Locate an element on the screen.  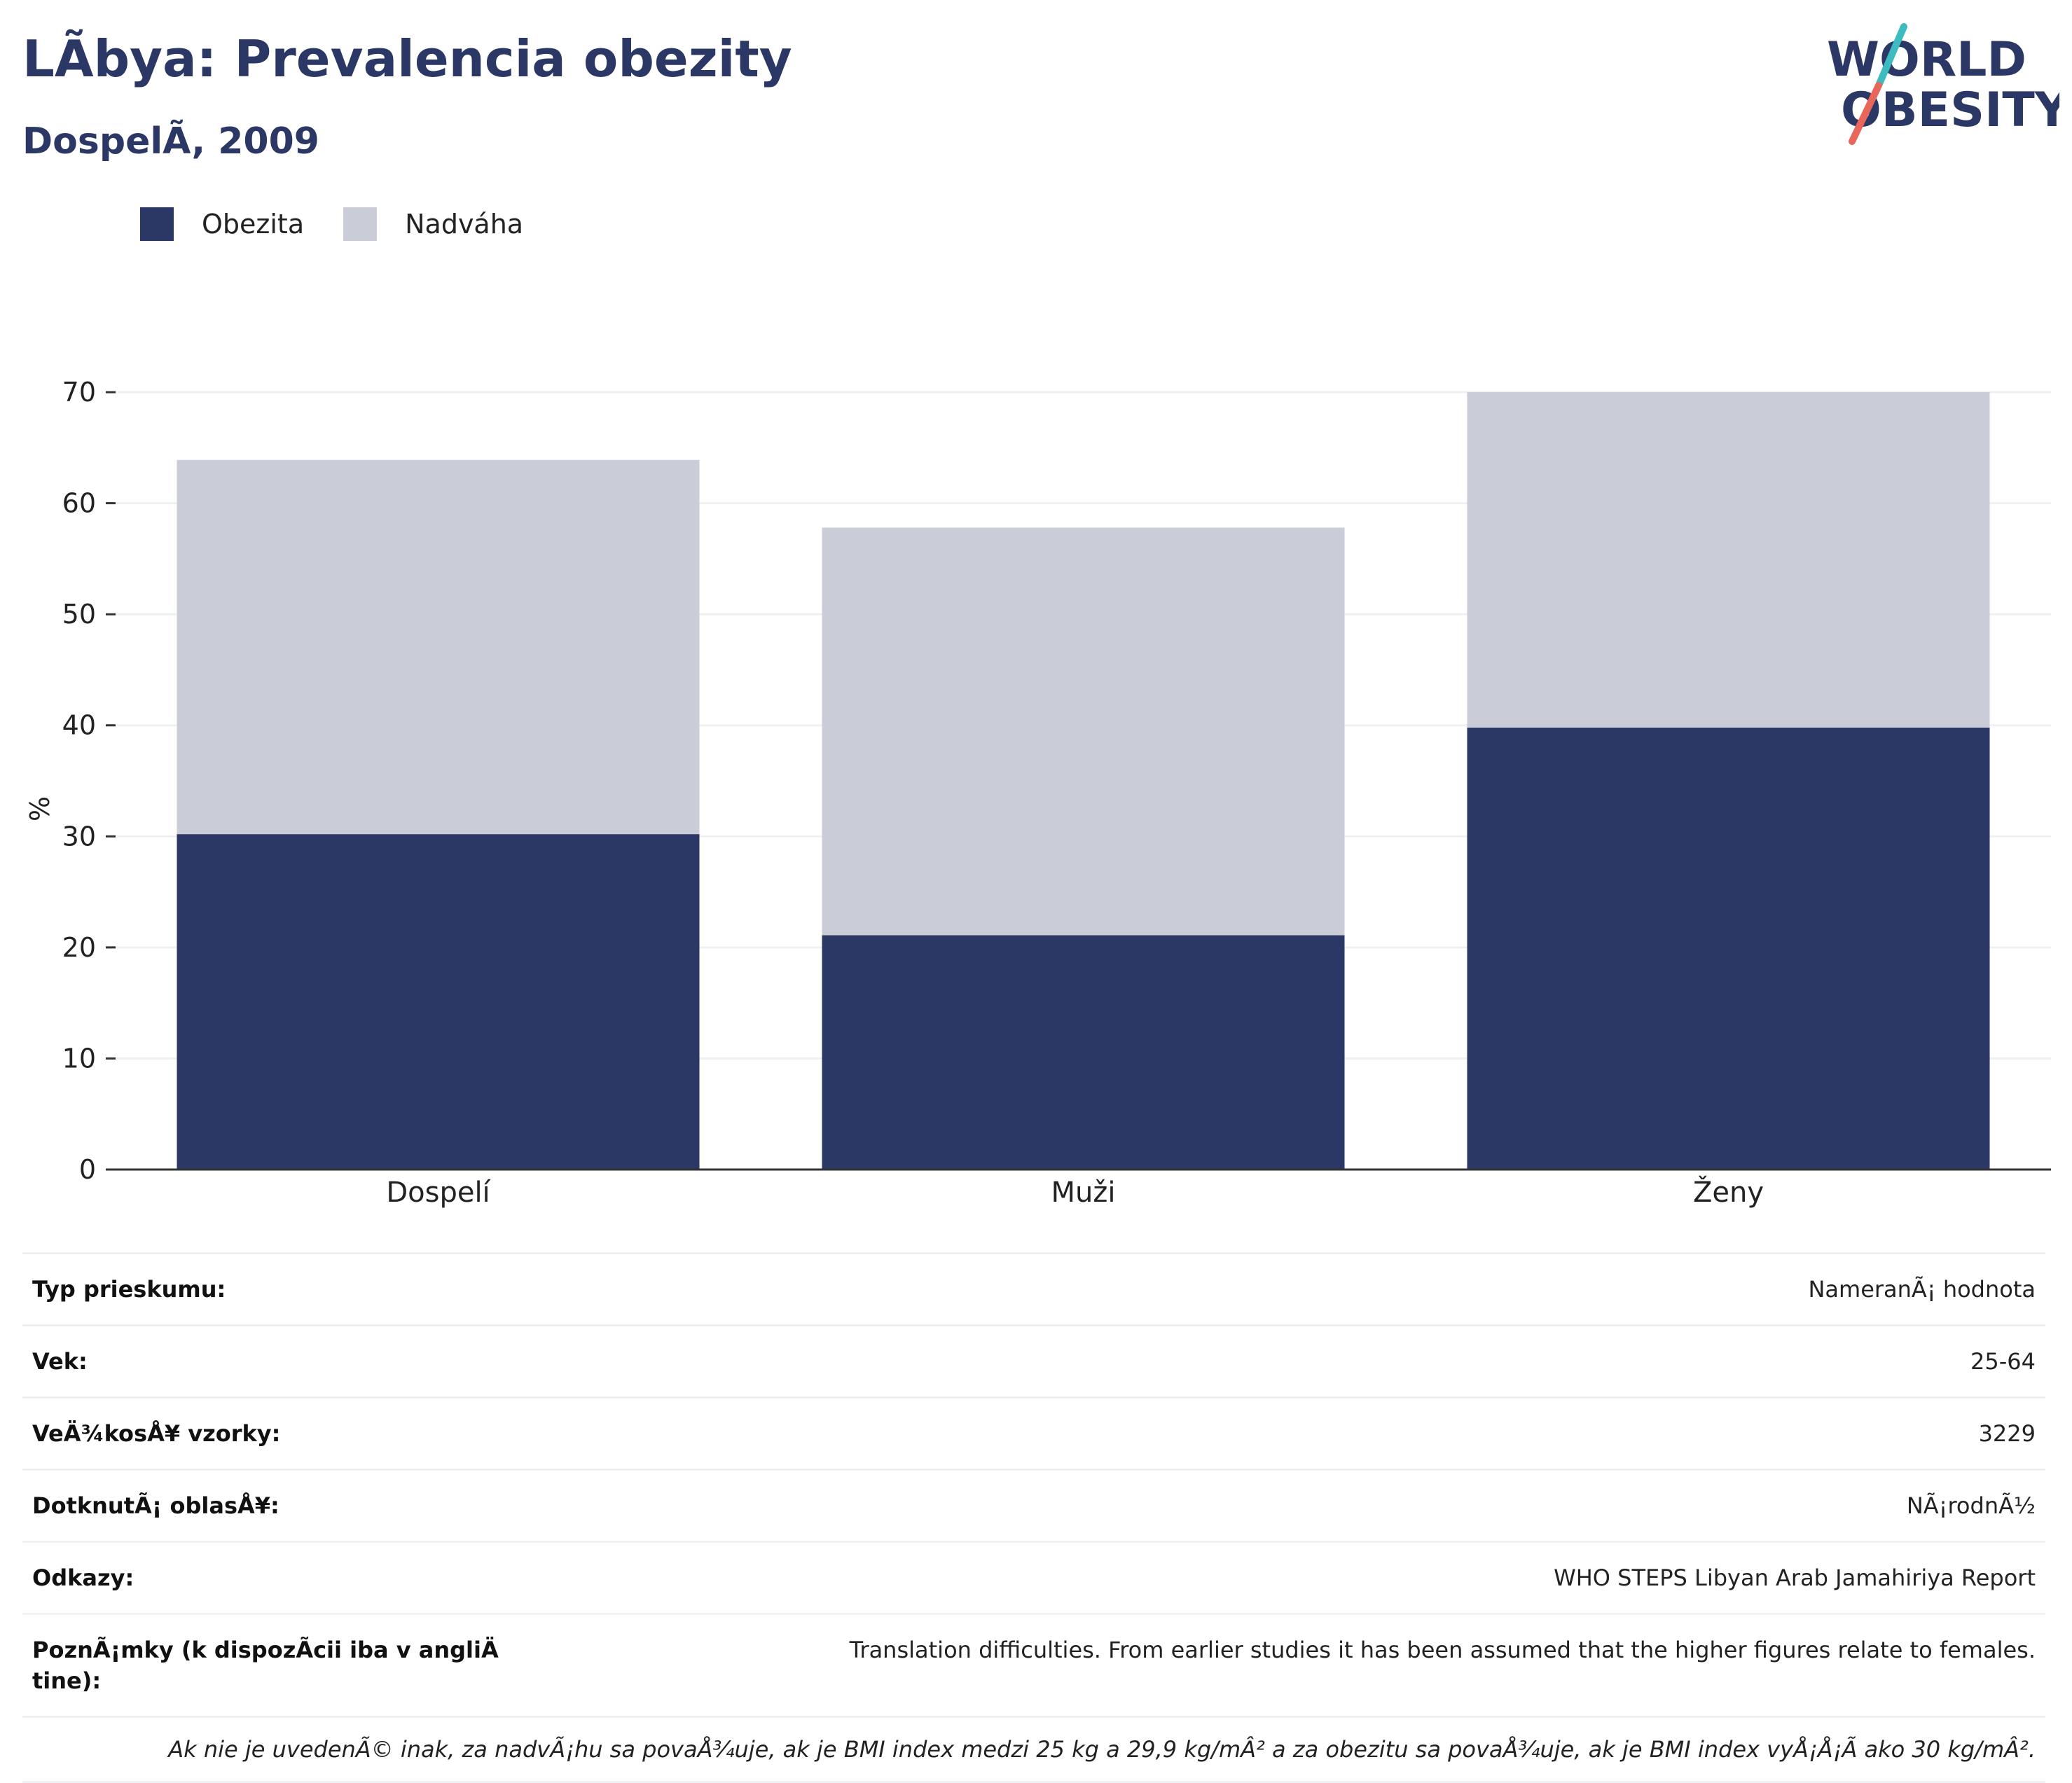
y-tick-label: 70 is located at coordinates (79, 392).